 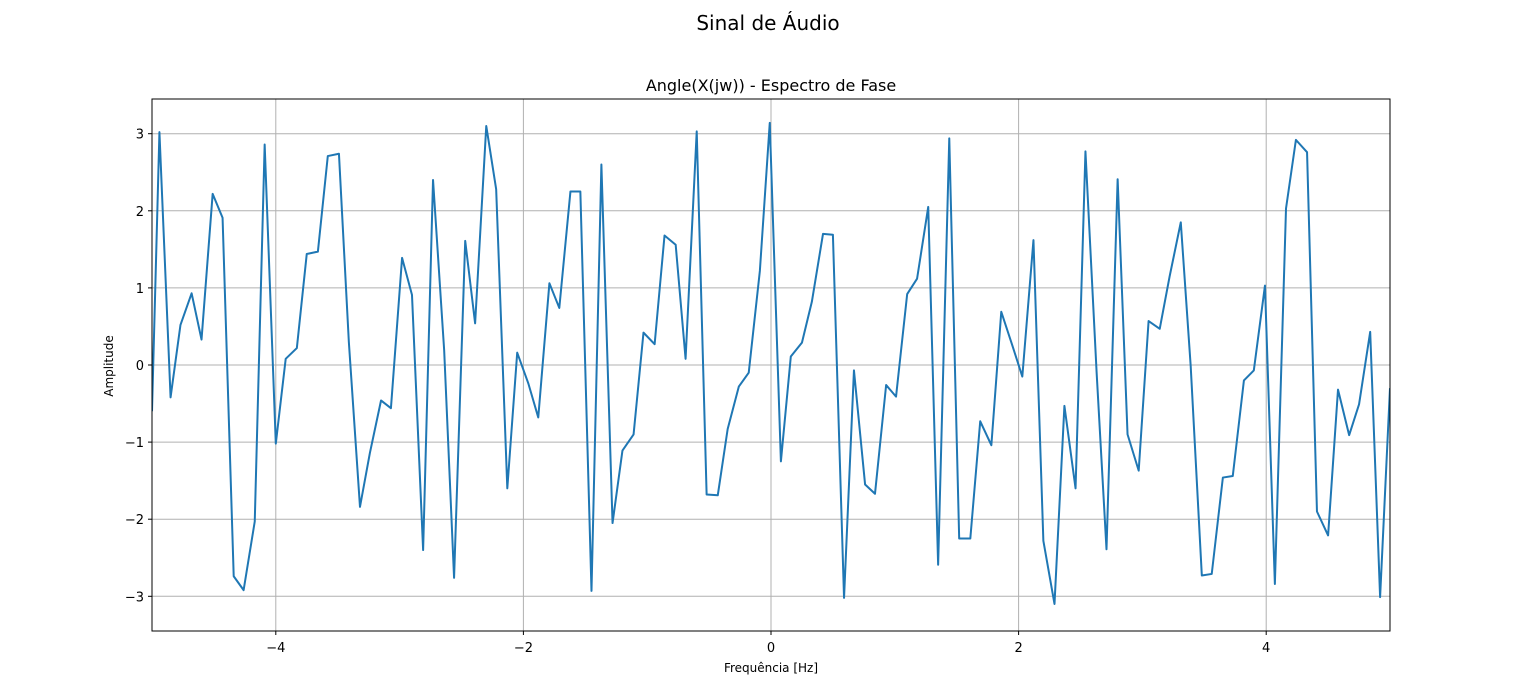 I want to click on y-tick-label: 3, so click(x=140, y=135).